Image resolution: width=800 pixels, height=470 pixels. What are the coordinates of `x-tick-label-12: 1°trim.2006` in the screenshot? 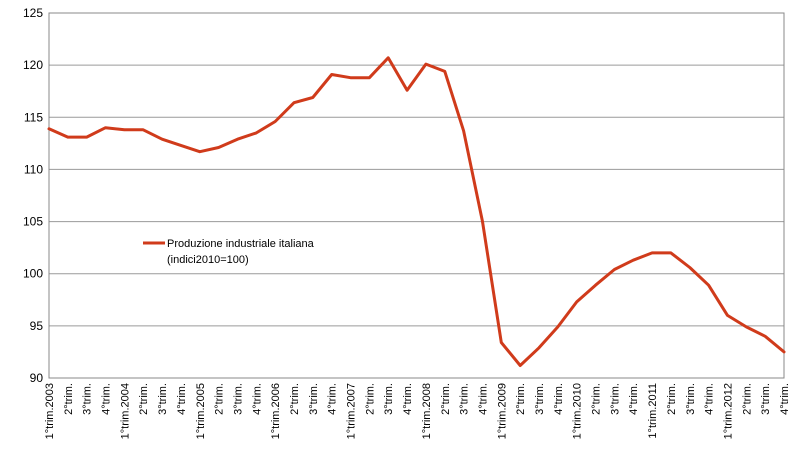 It's located at (276, 411).